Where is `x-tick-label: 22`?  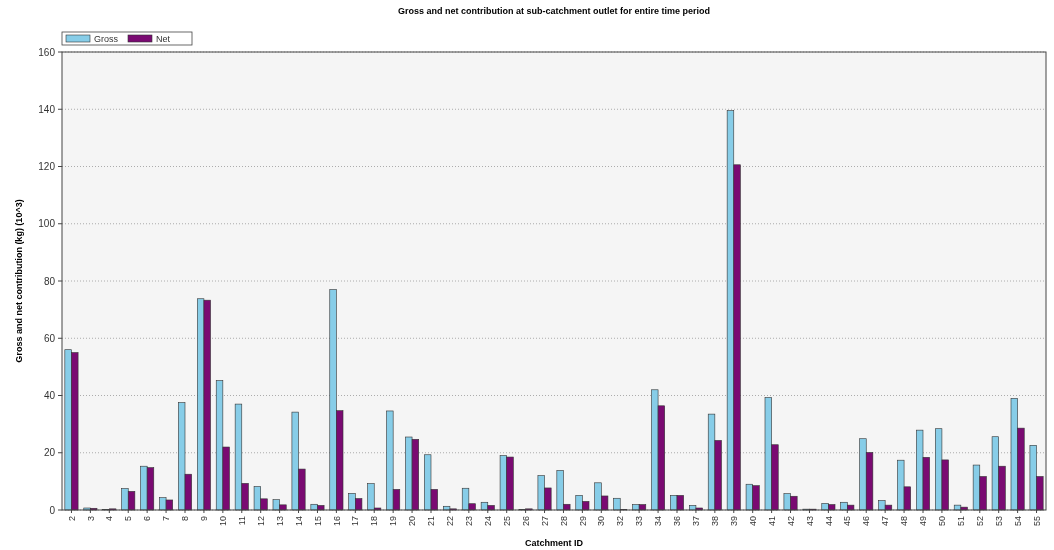 x-tick-label: 22 is located at coordinates (450, 521).